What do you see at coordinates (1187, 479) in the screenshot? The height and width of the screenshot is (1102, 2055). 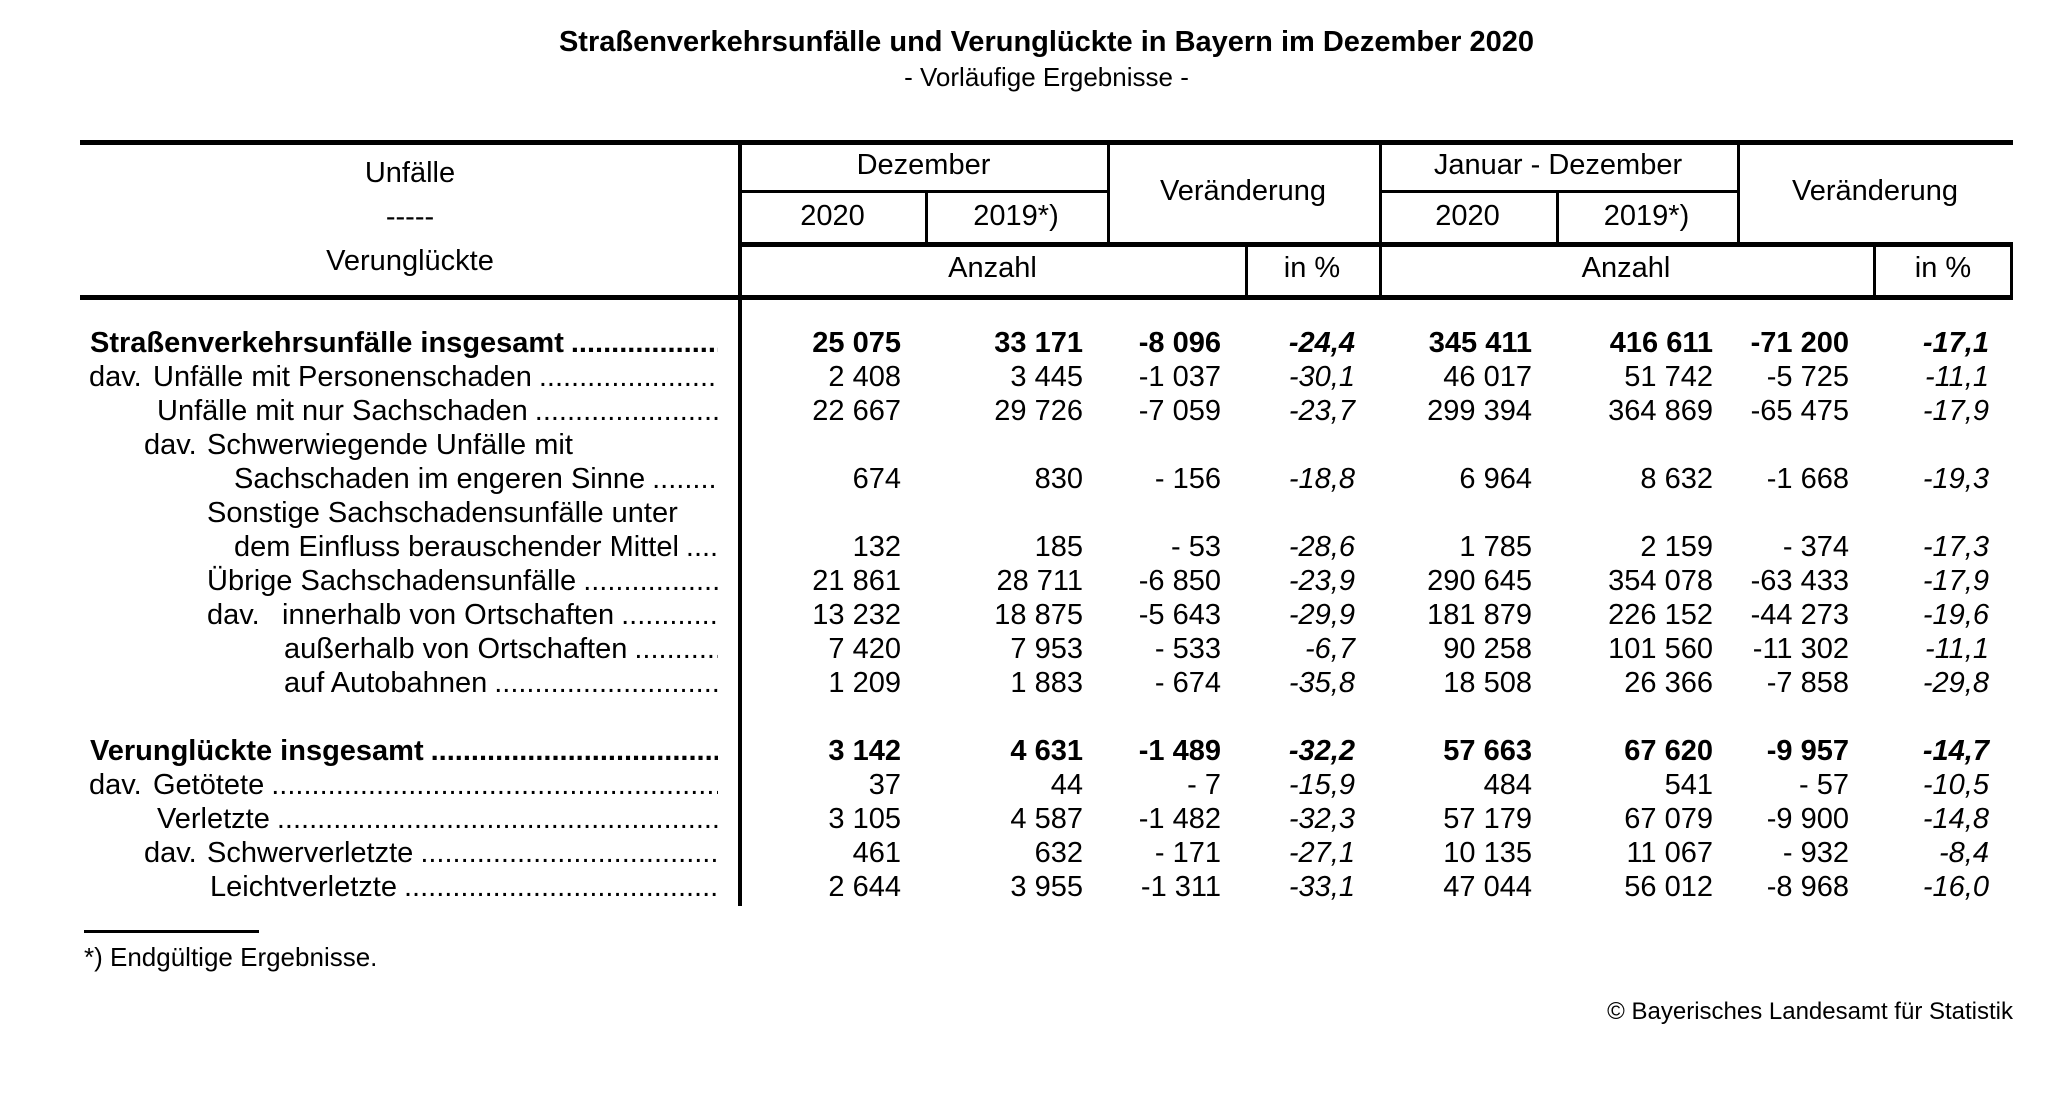 I see `value-cell: - 156` at bounding box center [1187, 479].